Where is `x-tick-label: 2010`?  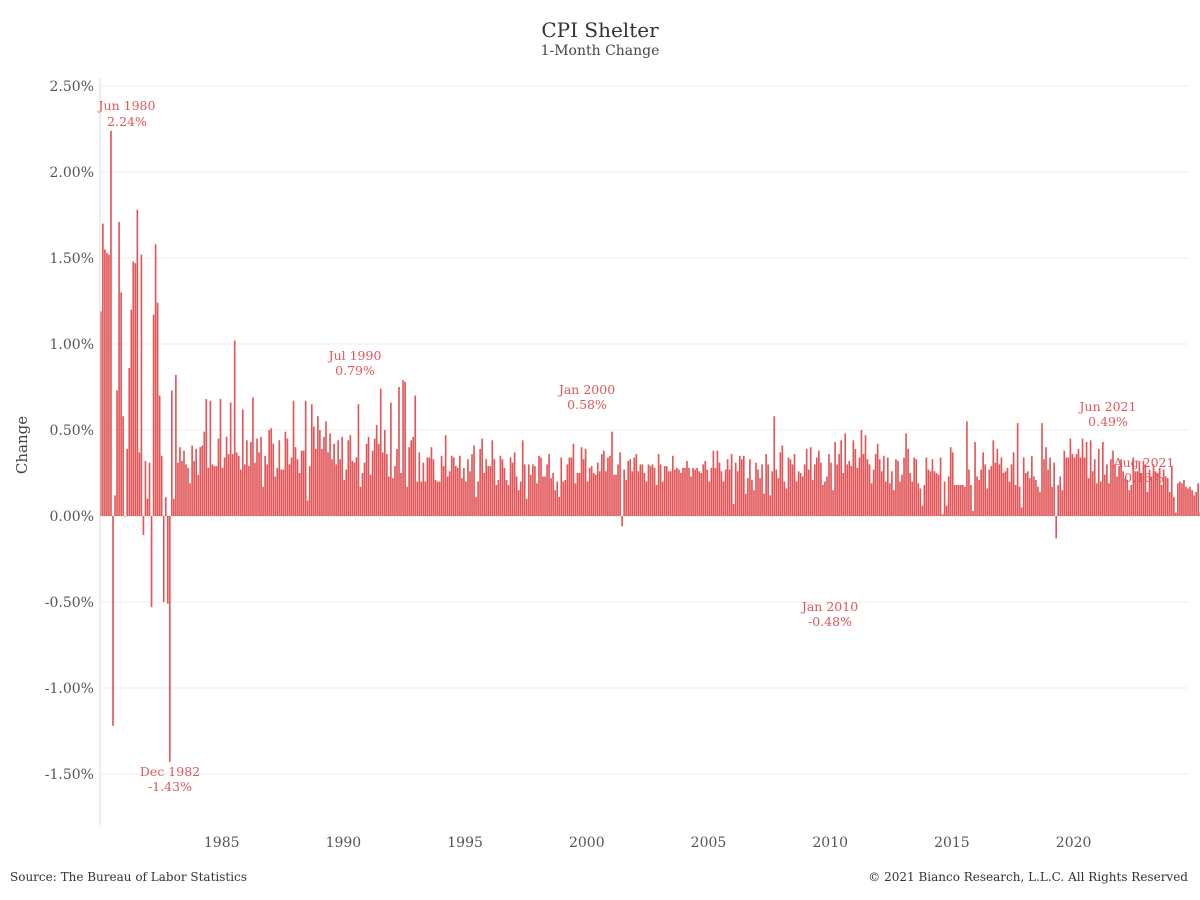
x-tick-label: 2010 is located at coordinates (830, 843).